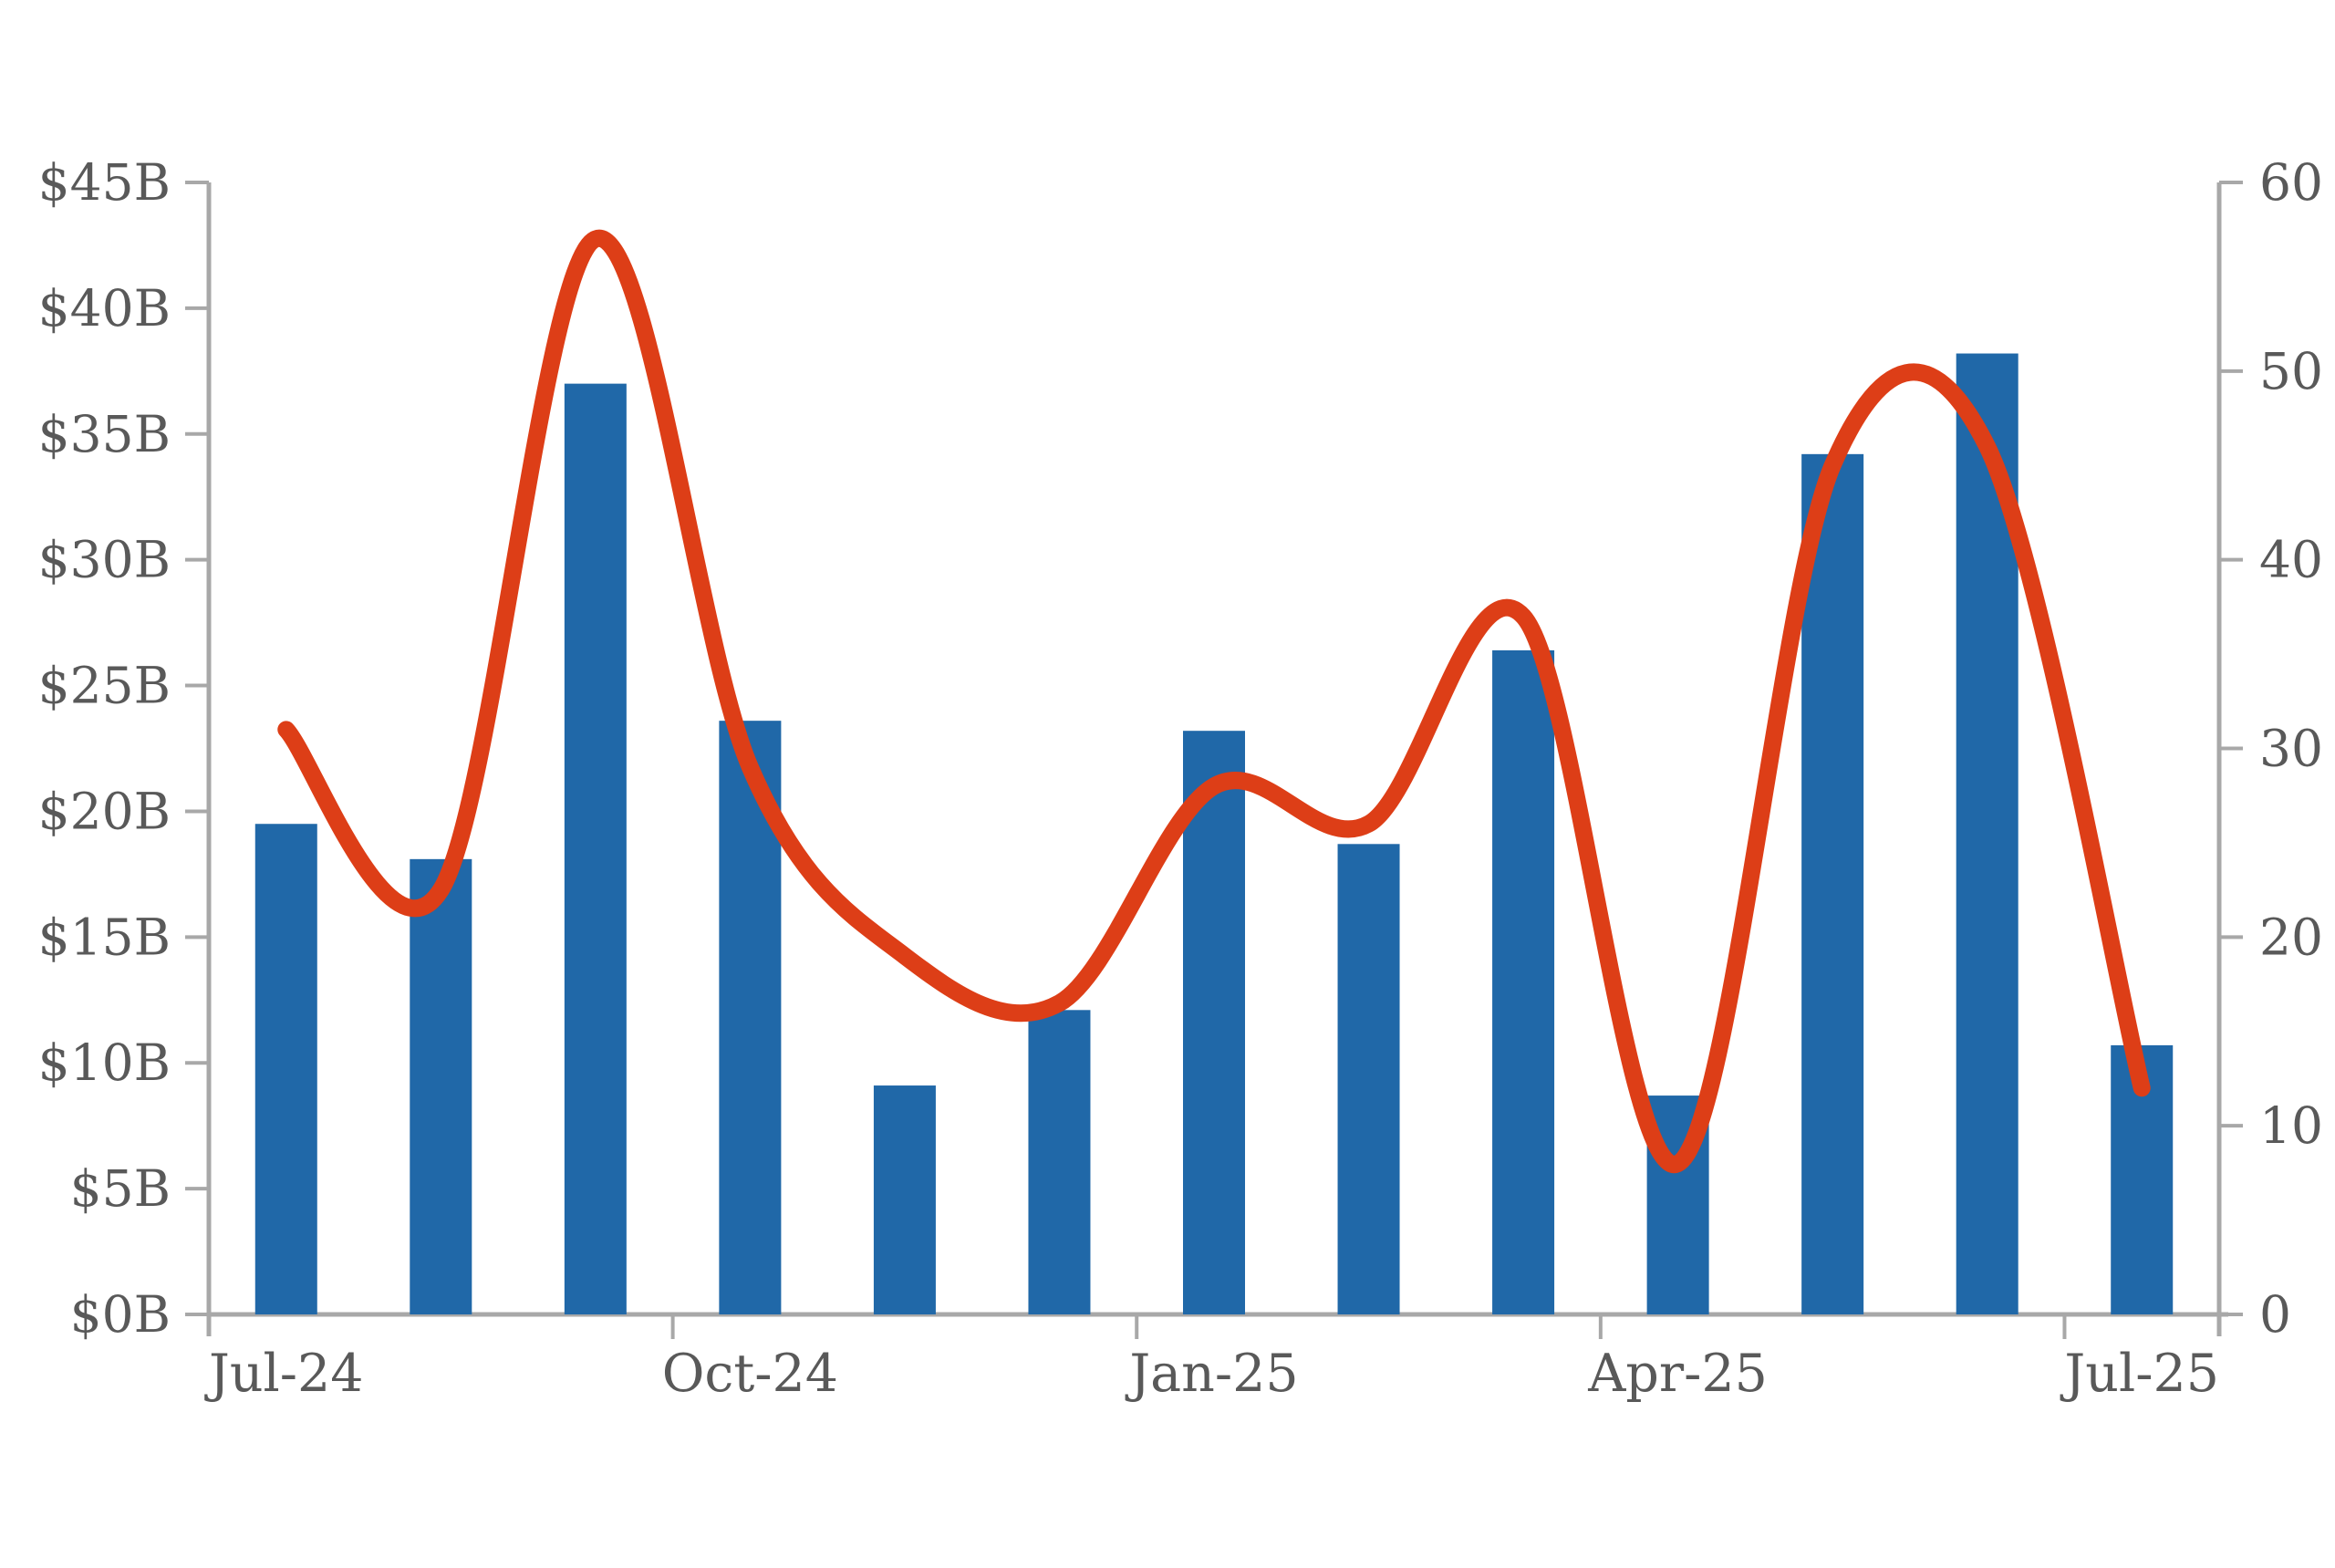 The width and height of the screenshot is (2335, 1568). Describe the element at coordinates (120, 1315) in the screenshot. I see `left-axis-label: $0B` at that location.